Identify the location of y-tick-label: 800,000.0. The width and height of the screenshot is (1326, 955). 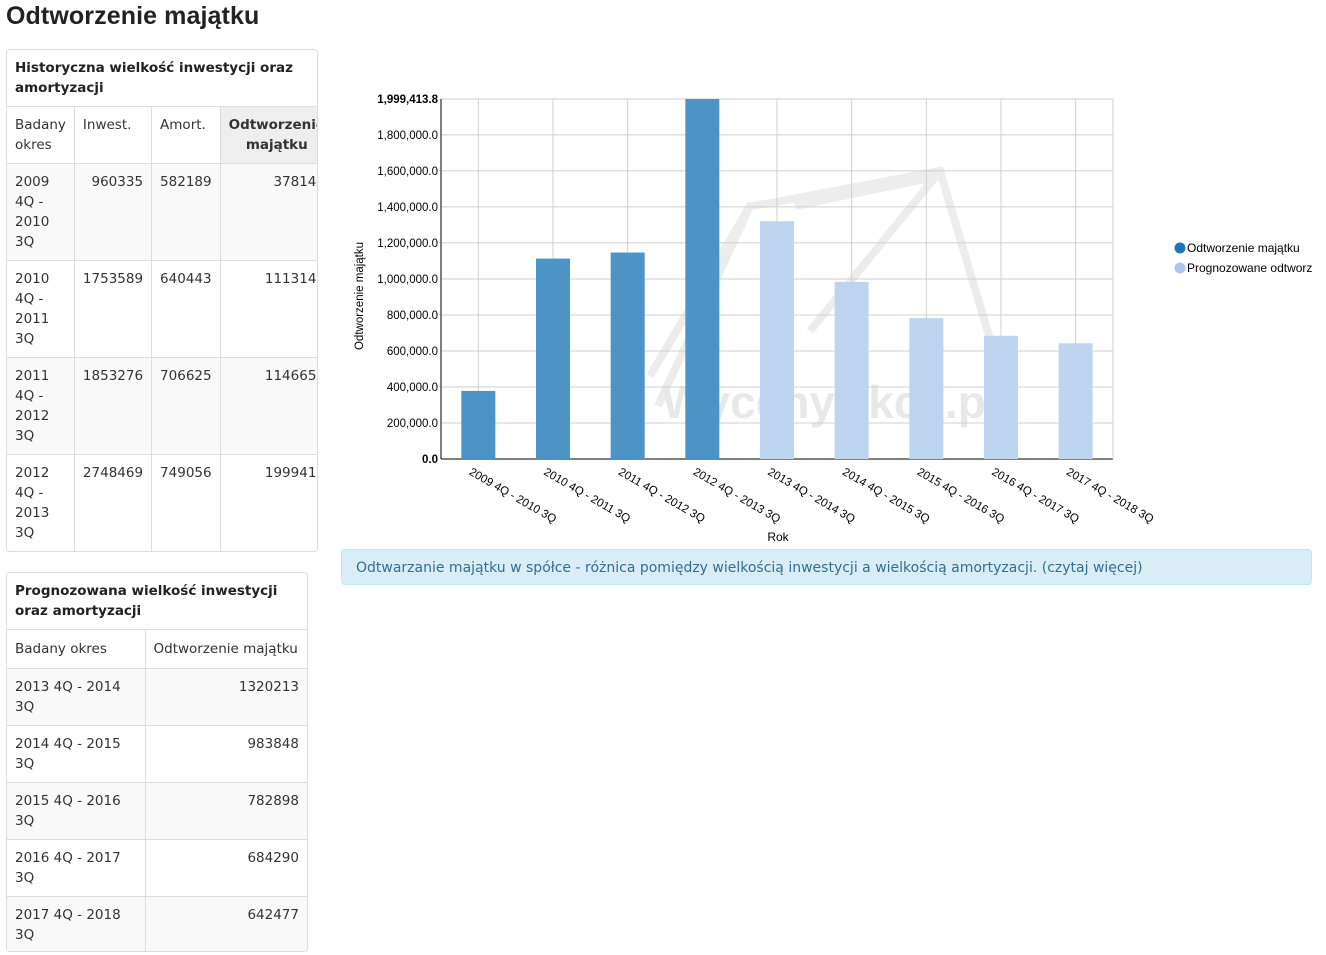
(412, 316).